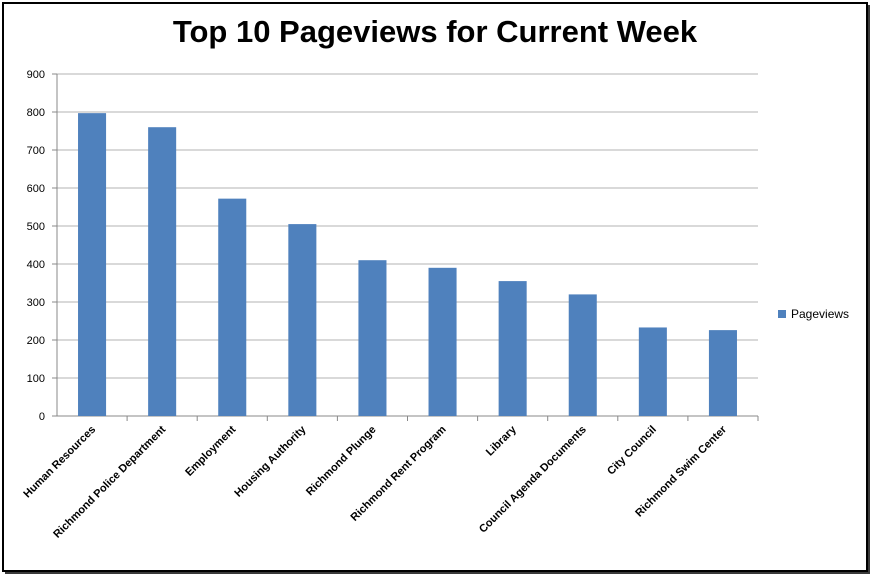 Image resolution: width=870 pixels, height=574 pixels. Describe the element at coordinates (632, 451) in the screenshot. I see `x-tick-label: City Council` at that location.